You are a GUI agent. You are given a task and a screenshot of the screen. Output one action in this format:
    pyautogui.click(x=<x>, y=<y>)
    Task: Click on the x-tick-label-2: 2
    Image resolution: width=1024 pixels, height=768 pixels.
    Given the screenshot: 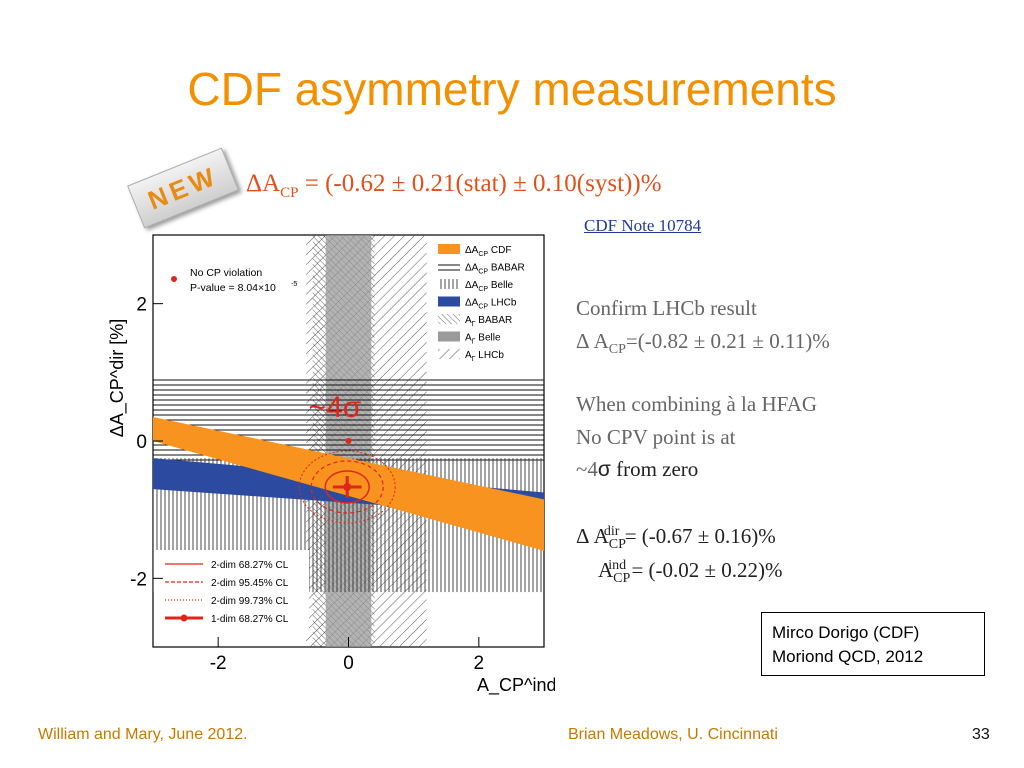 What is the action you would take?
    pyautogui.click(x=479, y=663)
    